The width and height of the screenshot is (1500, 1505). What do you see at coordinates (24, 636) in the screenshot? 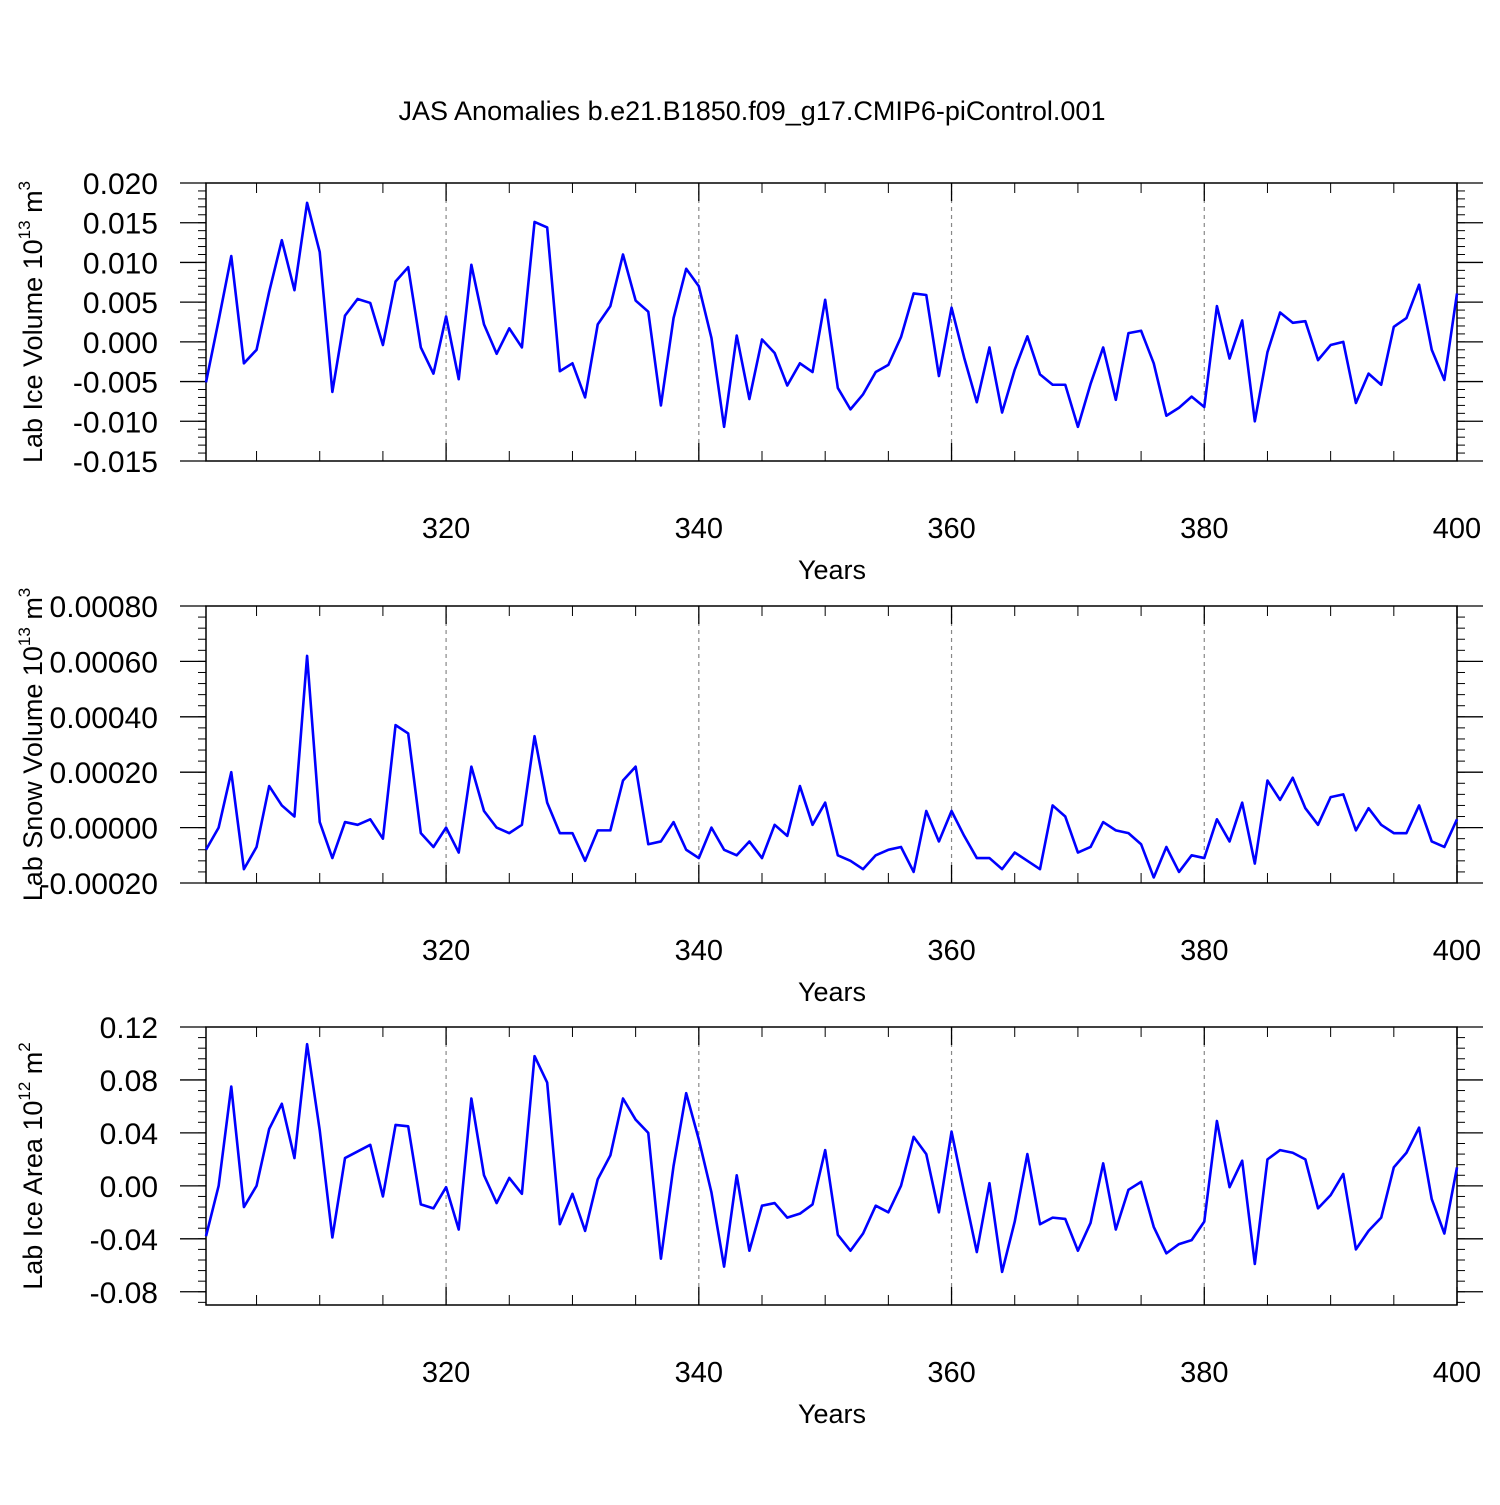
I see `panel2-ylabel-part-1: 13` at bounding box center [24, 636].